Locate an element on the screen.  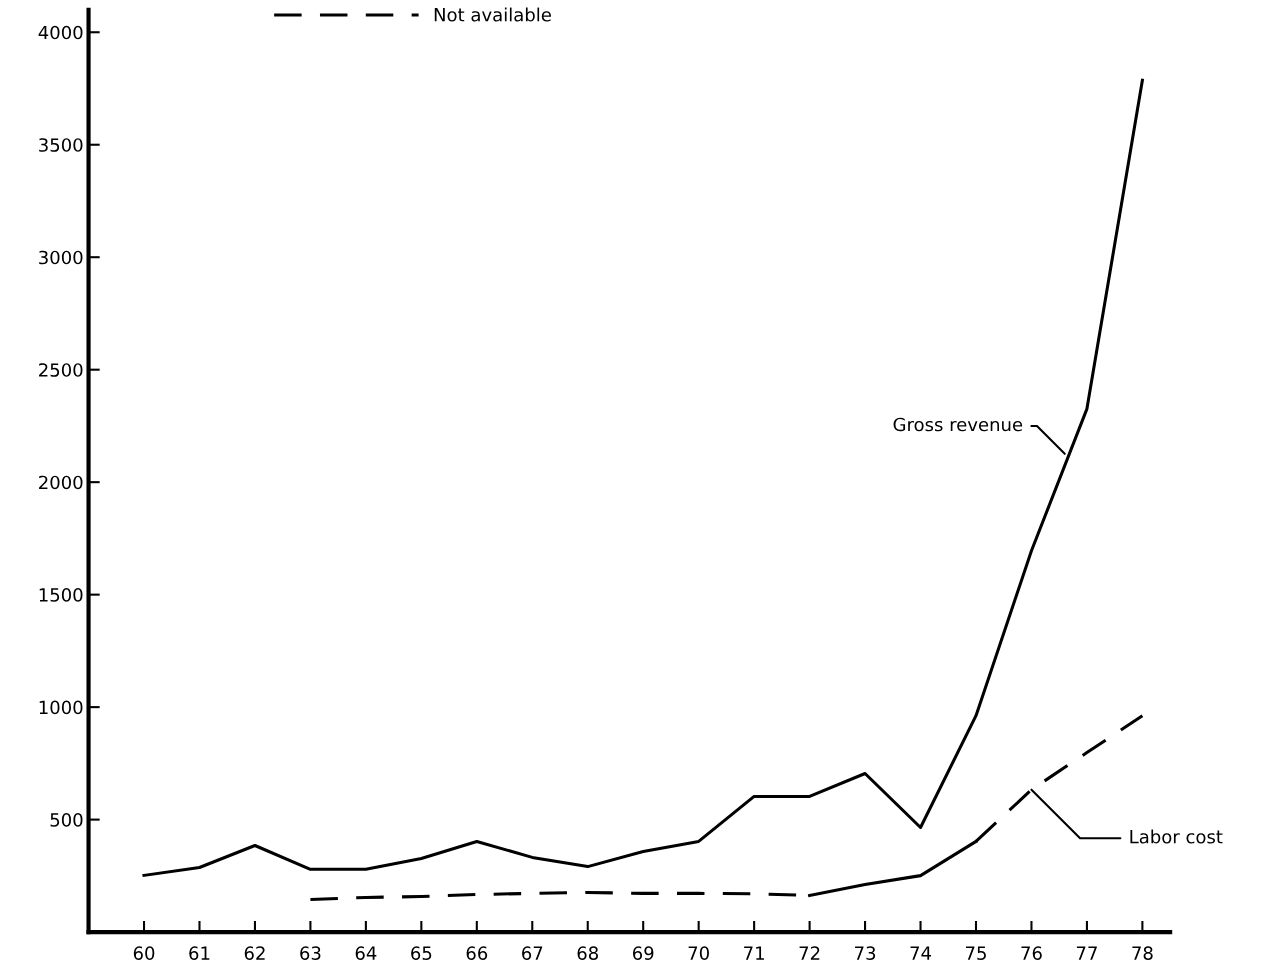
y-tick-label: 2000 is located at coordinates (61, 482).